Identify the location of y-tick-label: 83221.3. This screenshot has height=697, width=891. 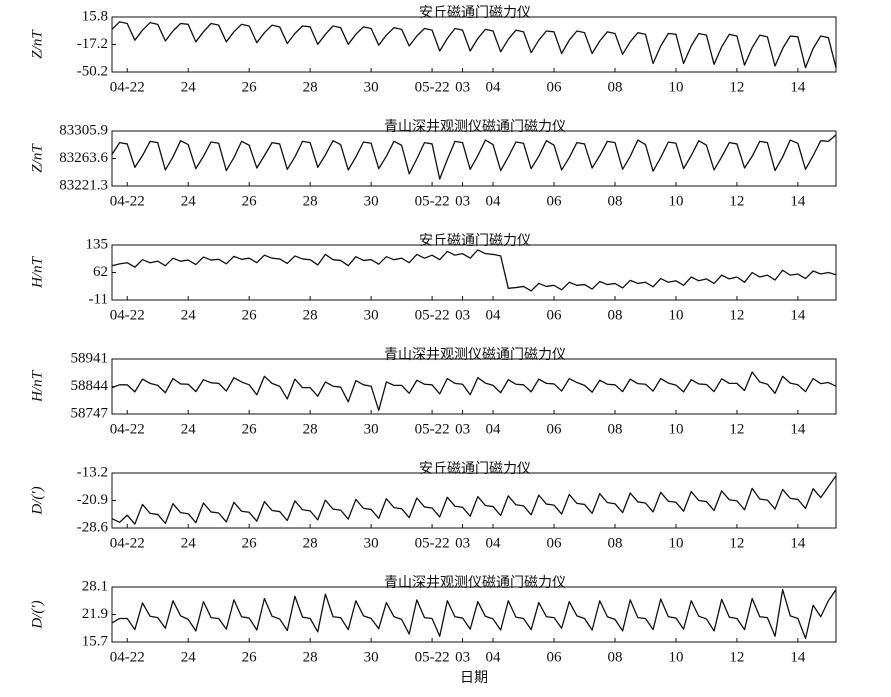
(83, 185).